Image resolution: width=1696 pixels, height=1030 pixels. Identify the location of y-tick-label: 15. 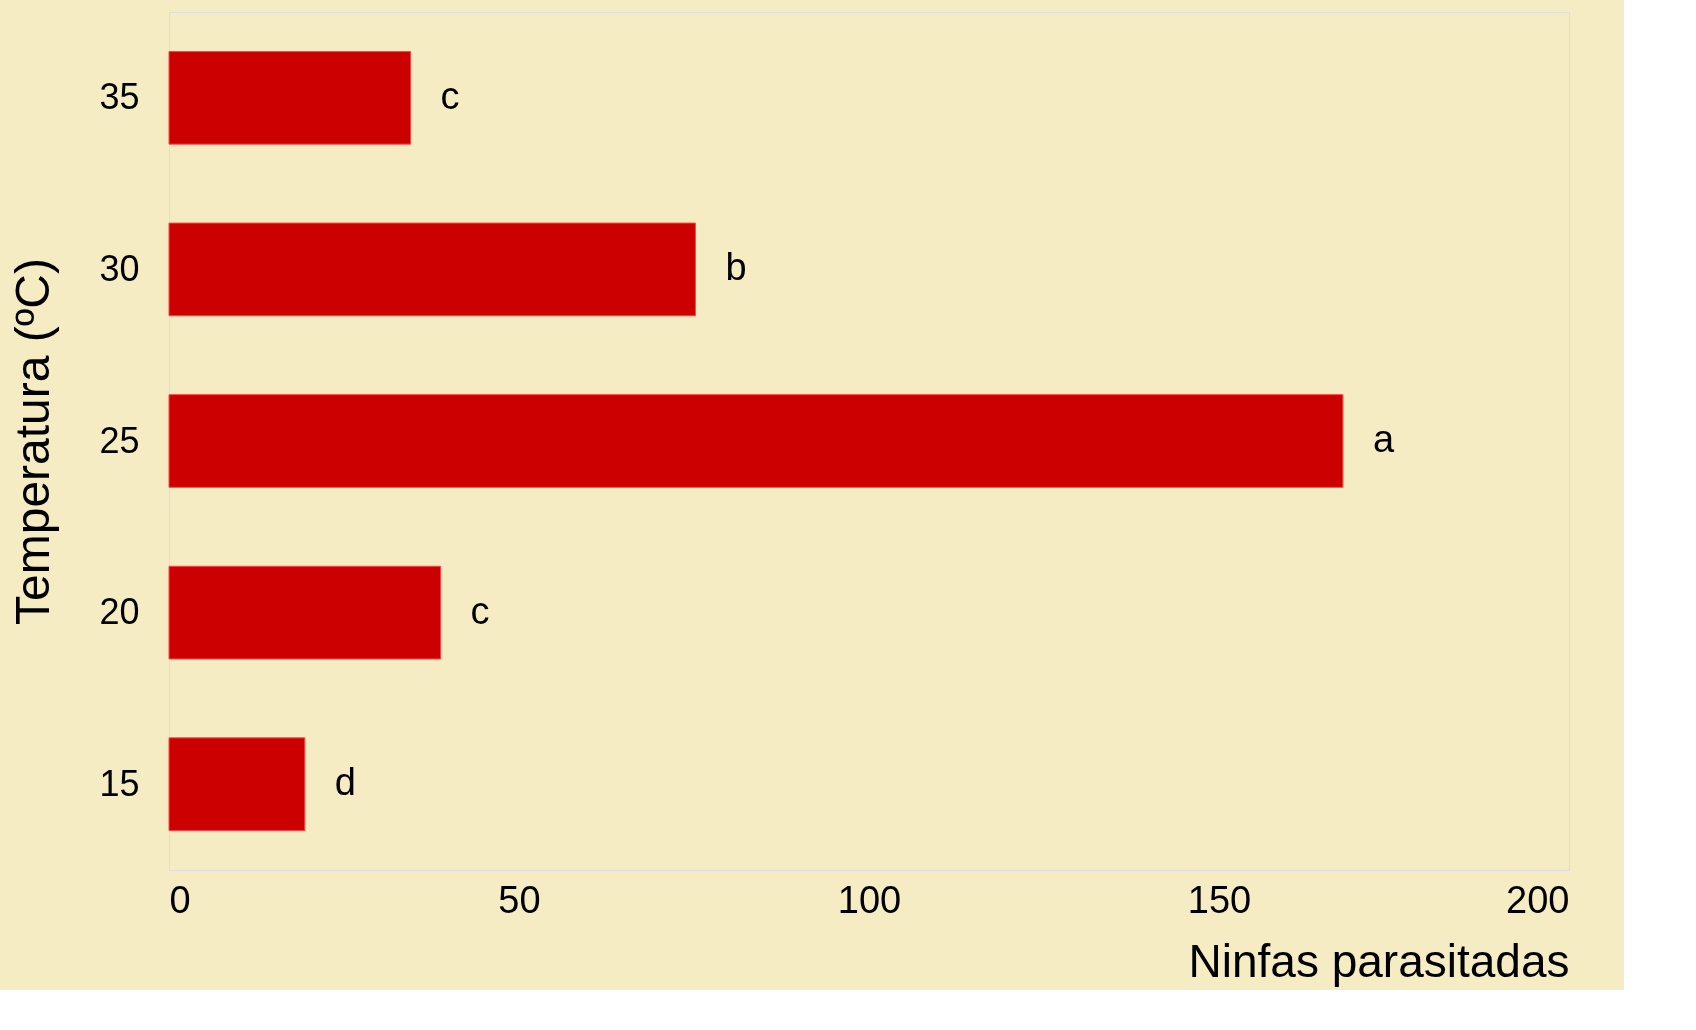
(119, 783).